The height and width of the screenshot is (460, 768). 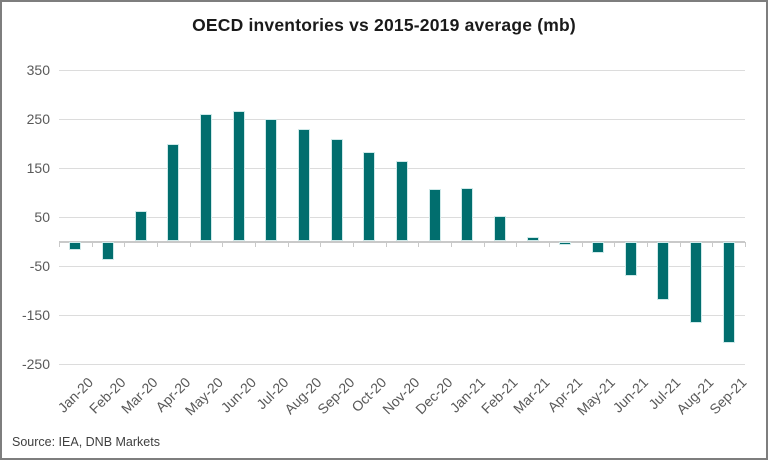 I want to click on y-tick-label: 250, so click(x=38, y=119).